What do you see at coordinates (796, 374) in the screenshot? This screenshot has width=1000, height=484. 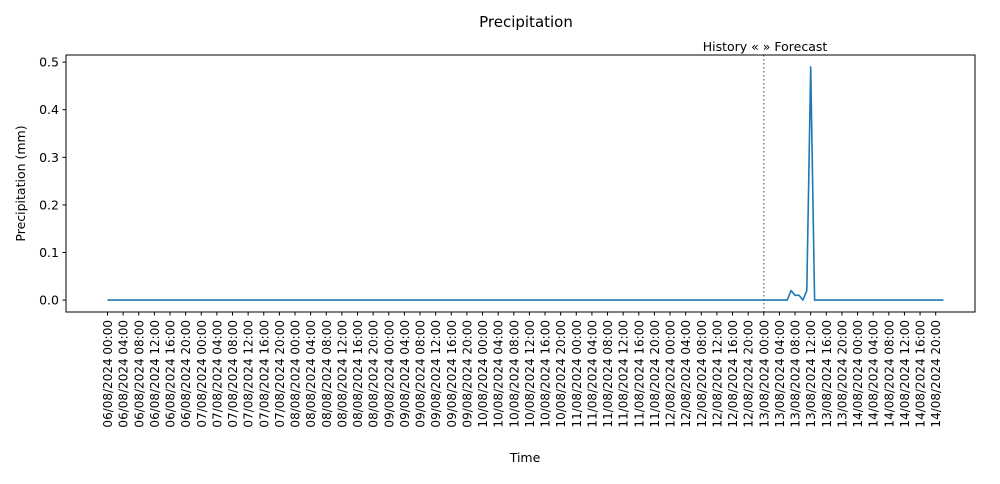 I see `x-tick-label: 13/08/2024 08:00` at bounding box center [796, 374].